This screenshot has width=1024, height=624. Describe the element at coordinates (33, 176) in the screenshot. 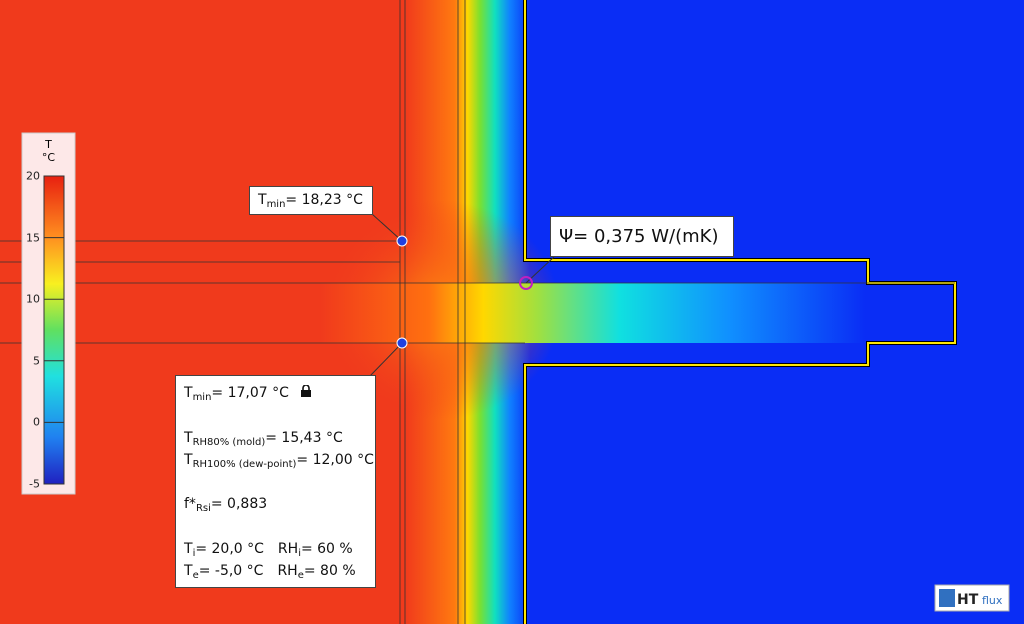

I see `legend-tick-label: 20` at that location.